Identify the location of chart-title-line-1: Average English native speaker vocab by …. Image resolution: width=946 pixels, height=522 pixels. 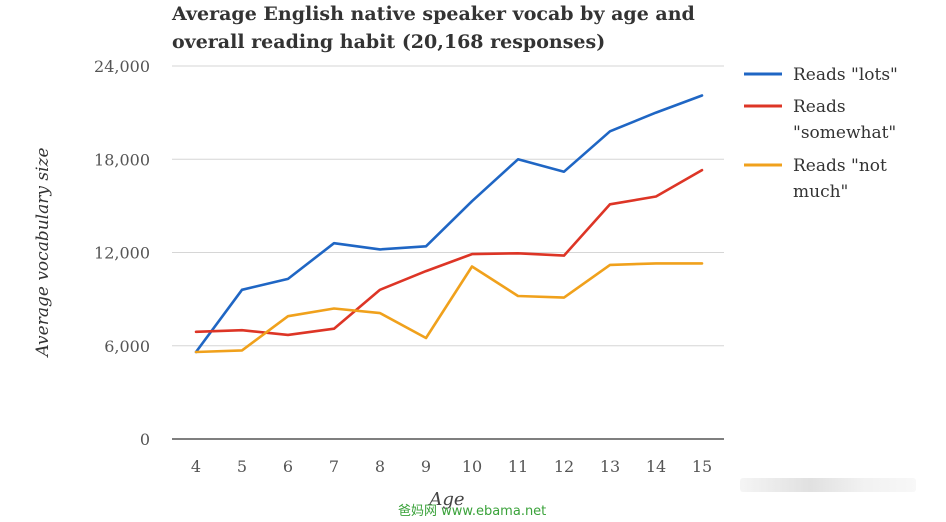
(433, 14).